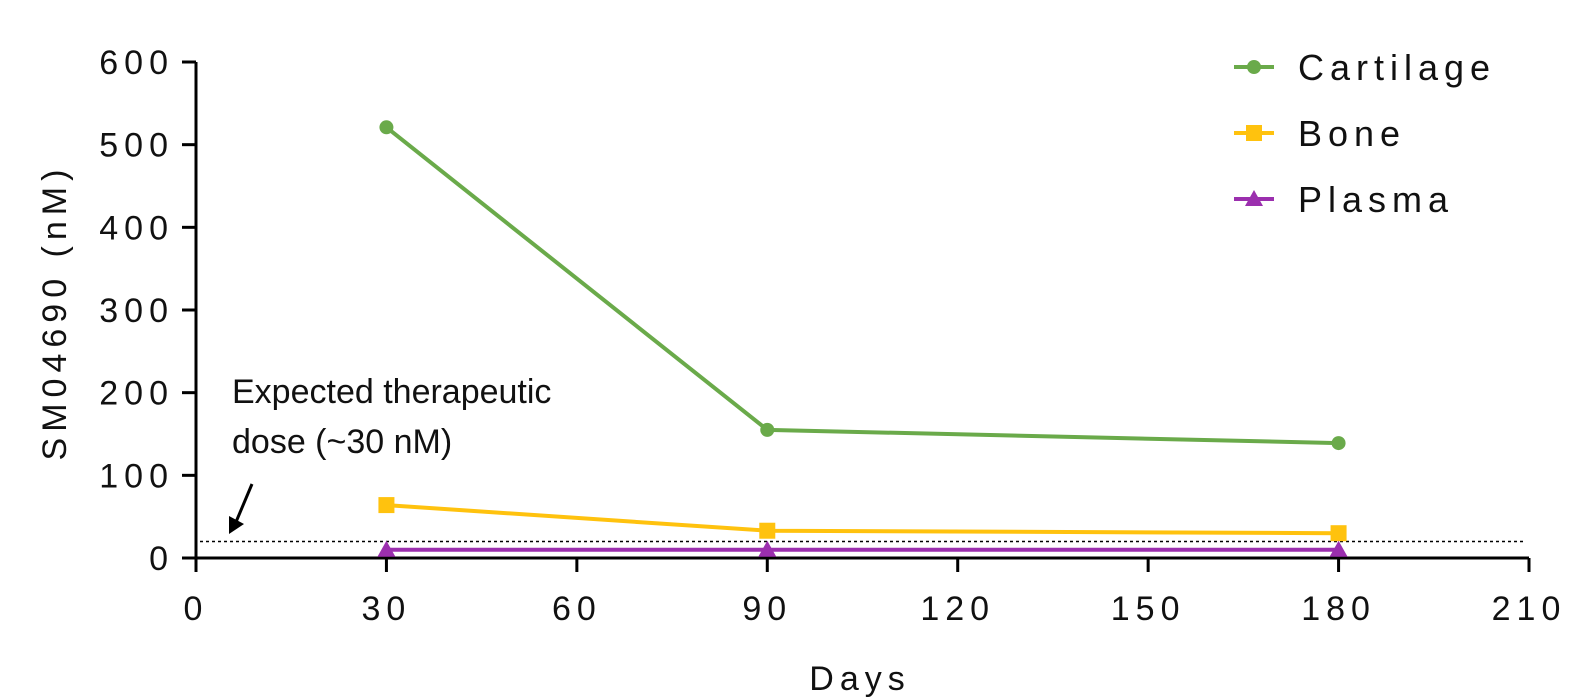  What do you see at coordinates (161, 559) in the screenshot?
I see `y-tick-label: 0` at bounding box center [161, 559].